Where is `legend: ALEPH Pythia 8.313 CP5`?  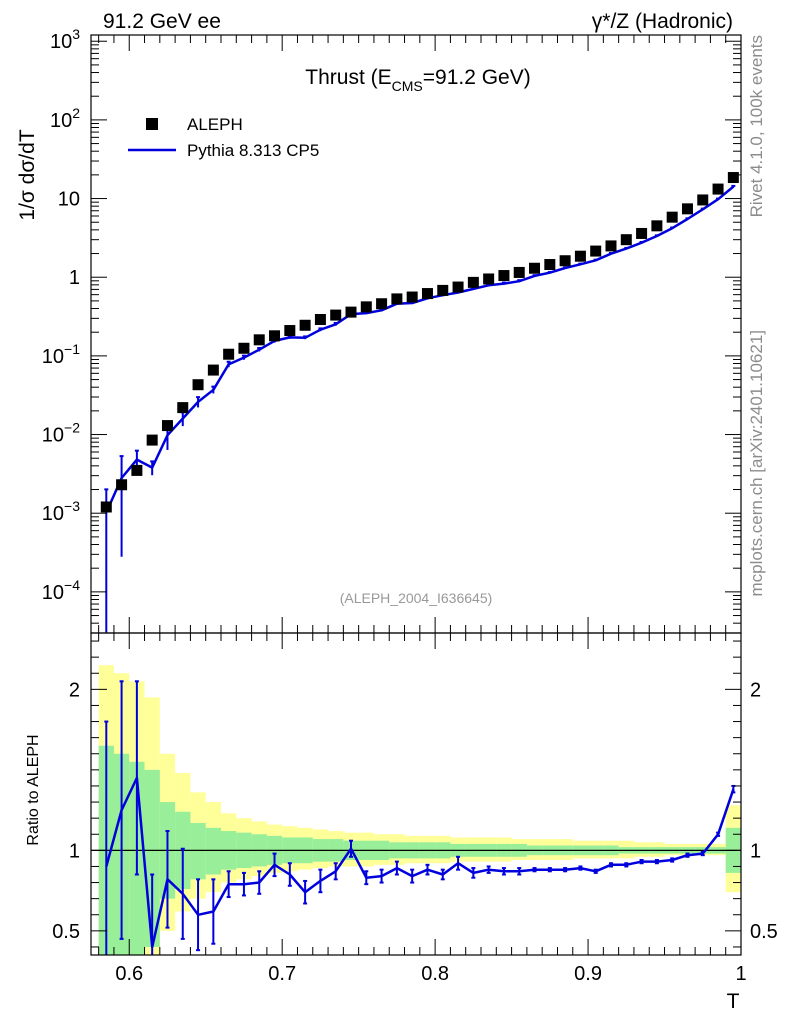 legend: ALEPH Pythia 8.313 CP5 is located at coordinates (223, 137).